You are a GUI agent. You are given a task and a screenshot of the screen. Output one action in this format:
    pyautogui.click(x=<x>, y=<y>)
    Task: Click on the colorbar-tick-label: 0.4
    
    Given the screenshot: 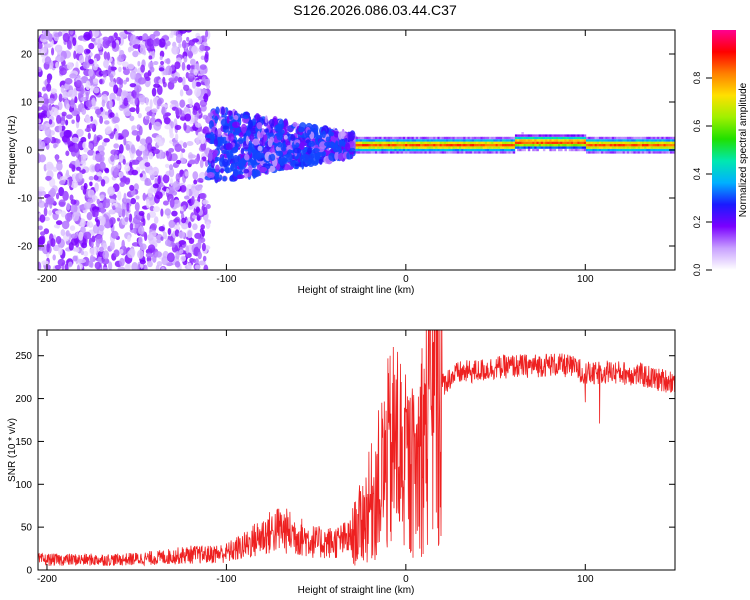 What is the action you would take?
    pyautogui.click(x=697, y=174)
    